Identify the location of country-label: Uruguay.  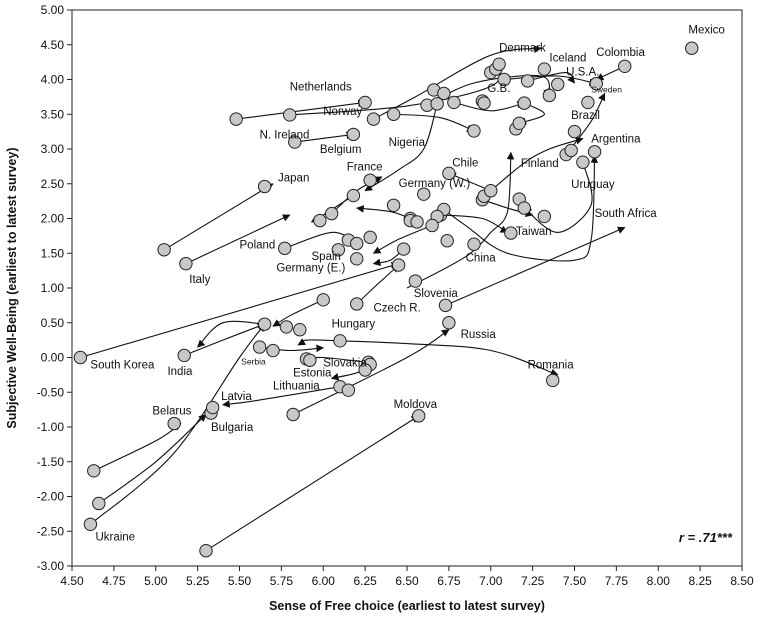
(593, 185).